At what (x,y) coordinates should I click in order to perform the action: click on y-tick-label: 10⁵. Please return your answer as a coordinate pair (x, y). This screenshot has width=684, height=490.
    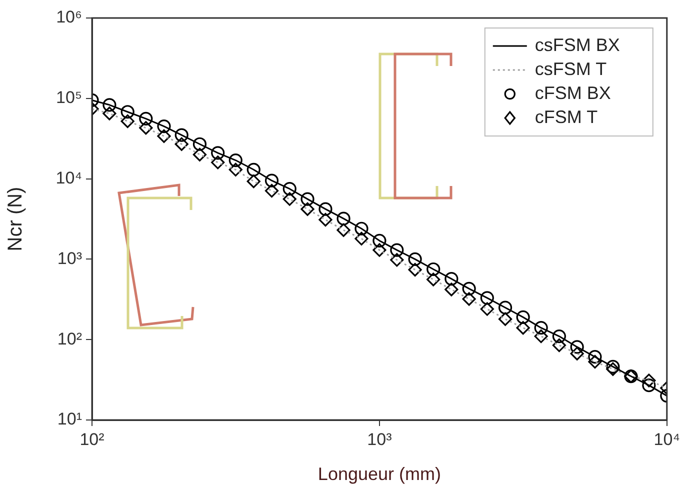
    Looking at the image, I should click on (69, 98).